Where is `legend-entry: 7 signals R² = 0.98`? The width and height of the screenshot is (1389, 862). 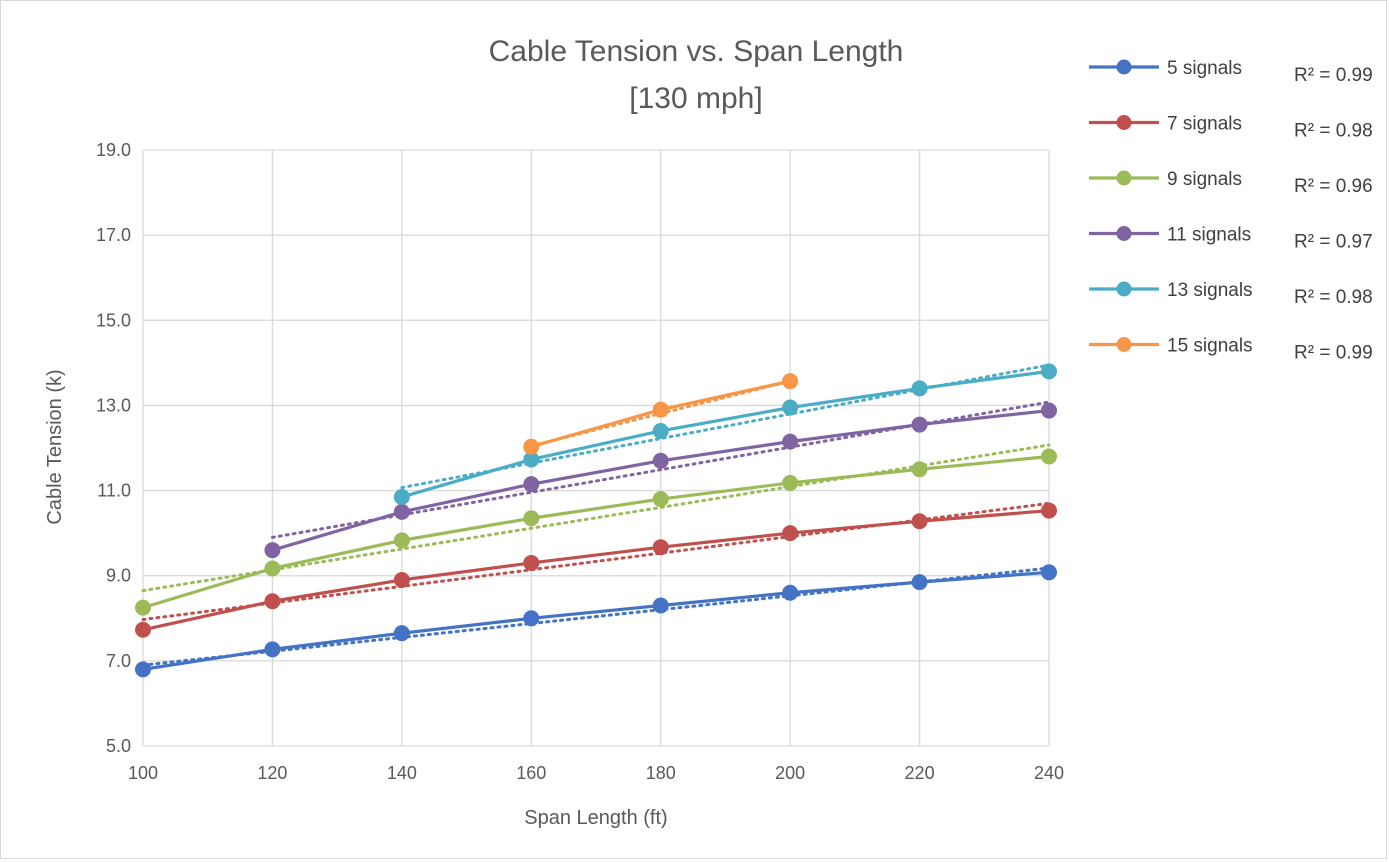
legend-entry: 7 signals R² = 0.98 is located at coordinates (1231, 128).